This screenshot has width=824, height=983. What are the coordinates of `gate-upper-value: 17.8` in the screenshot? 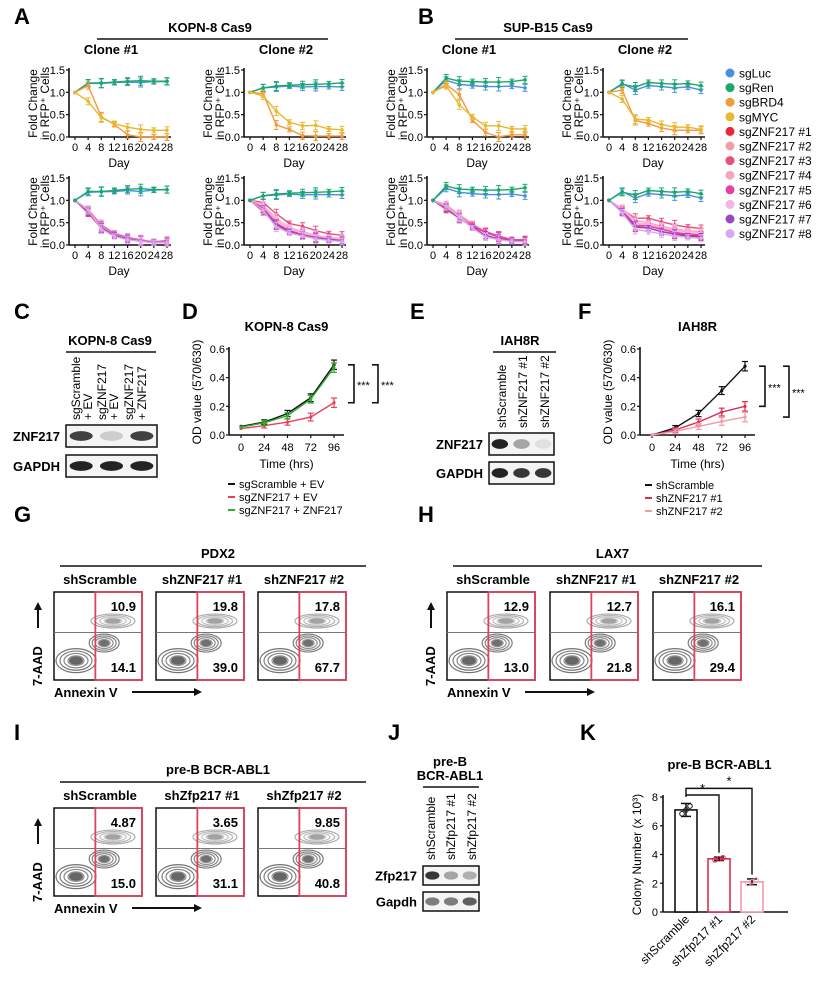 It's located at (327, 606).